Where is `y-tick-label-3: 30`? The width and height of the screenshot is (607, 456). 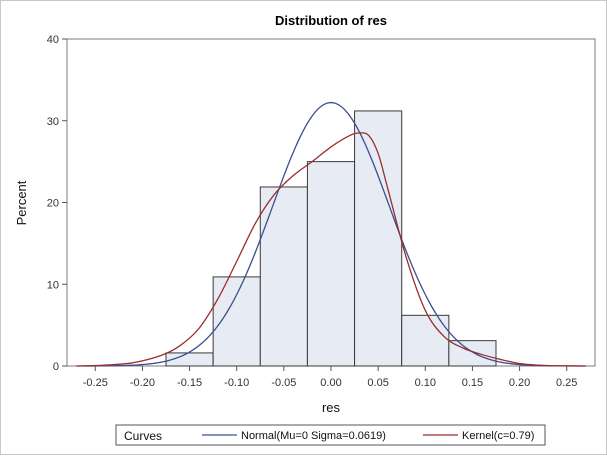
y-tick-label-3: 30 is located at coordinates (53, 122).